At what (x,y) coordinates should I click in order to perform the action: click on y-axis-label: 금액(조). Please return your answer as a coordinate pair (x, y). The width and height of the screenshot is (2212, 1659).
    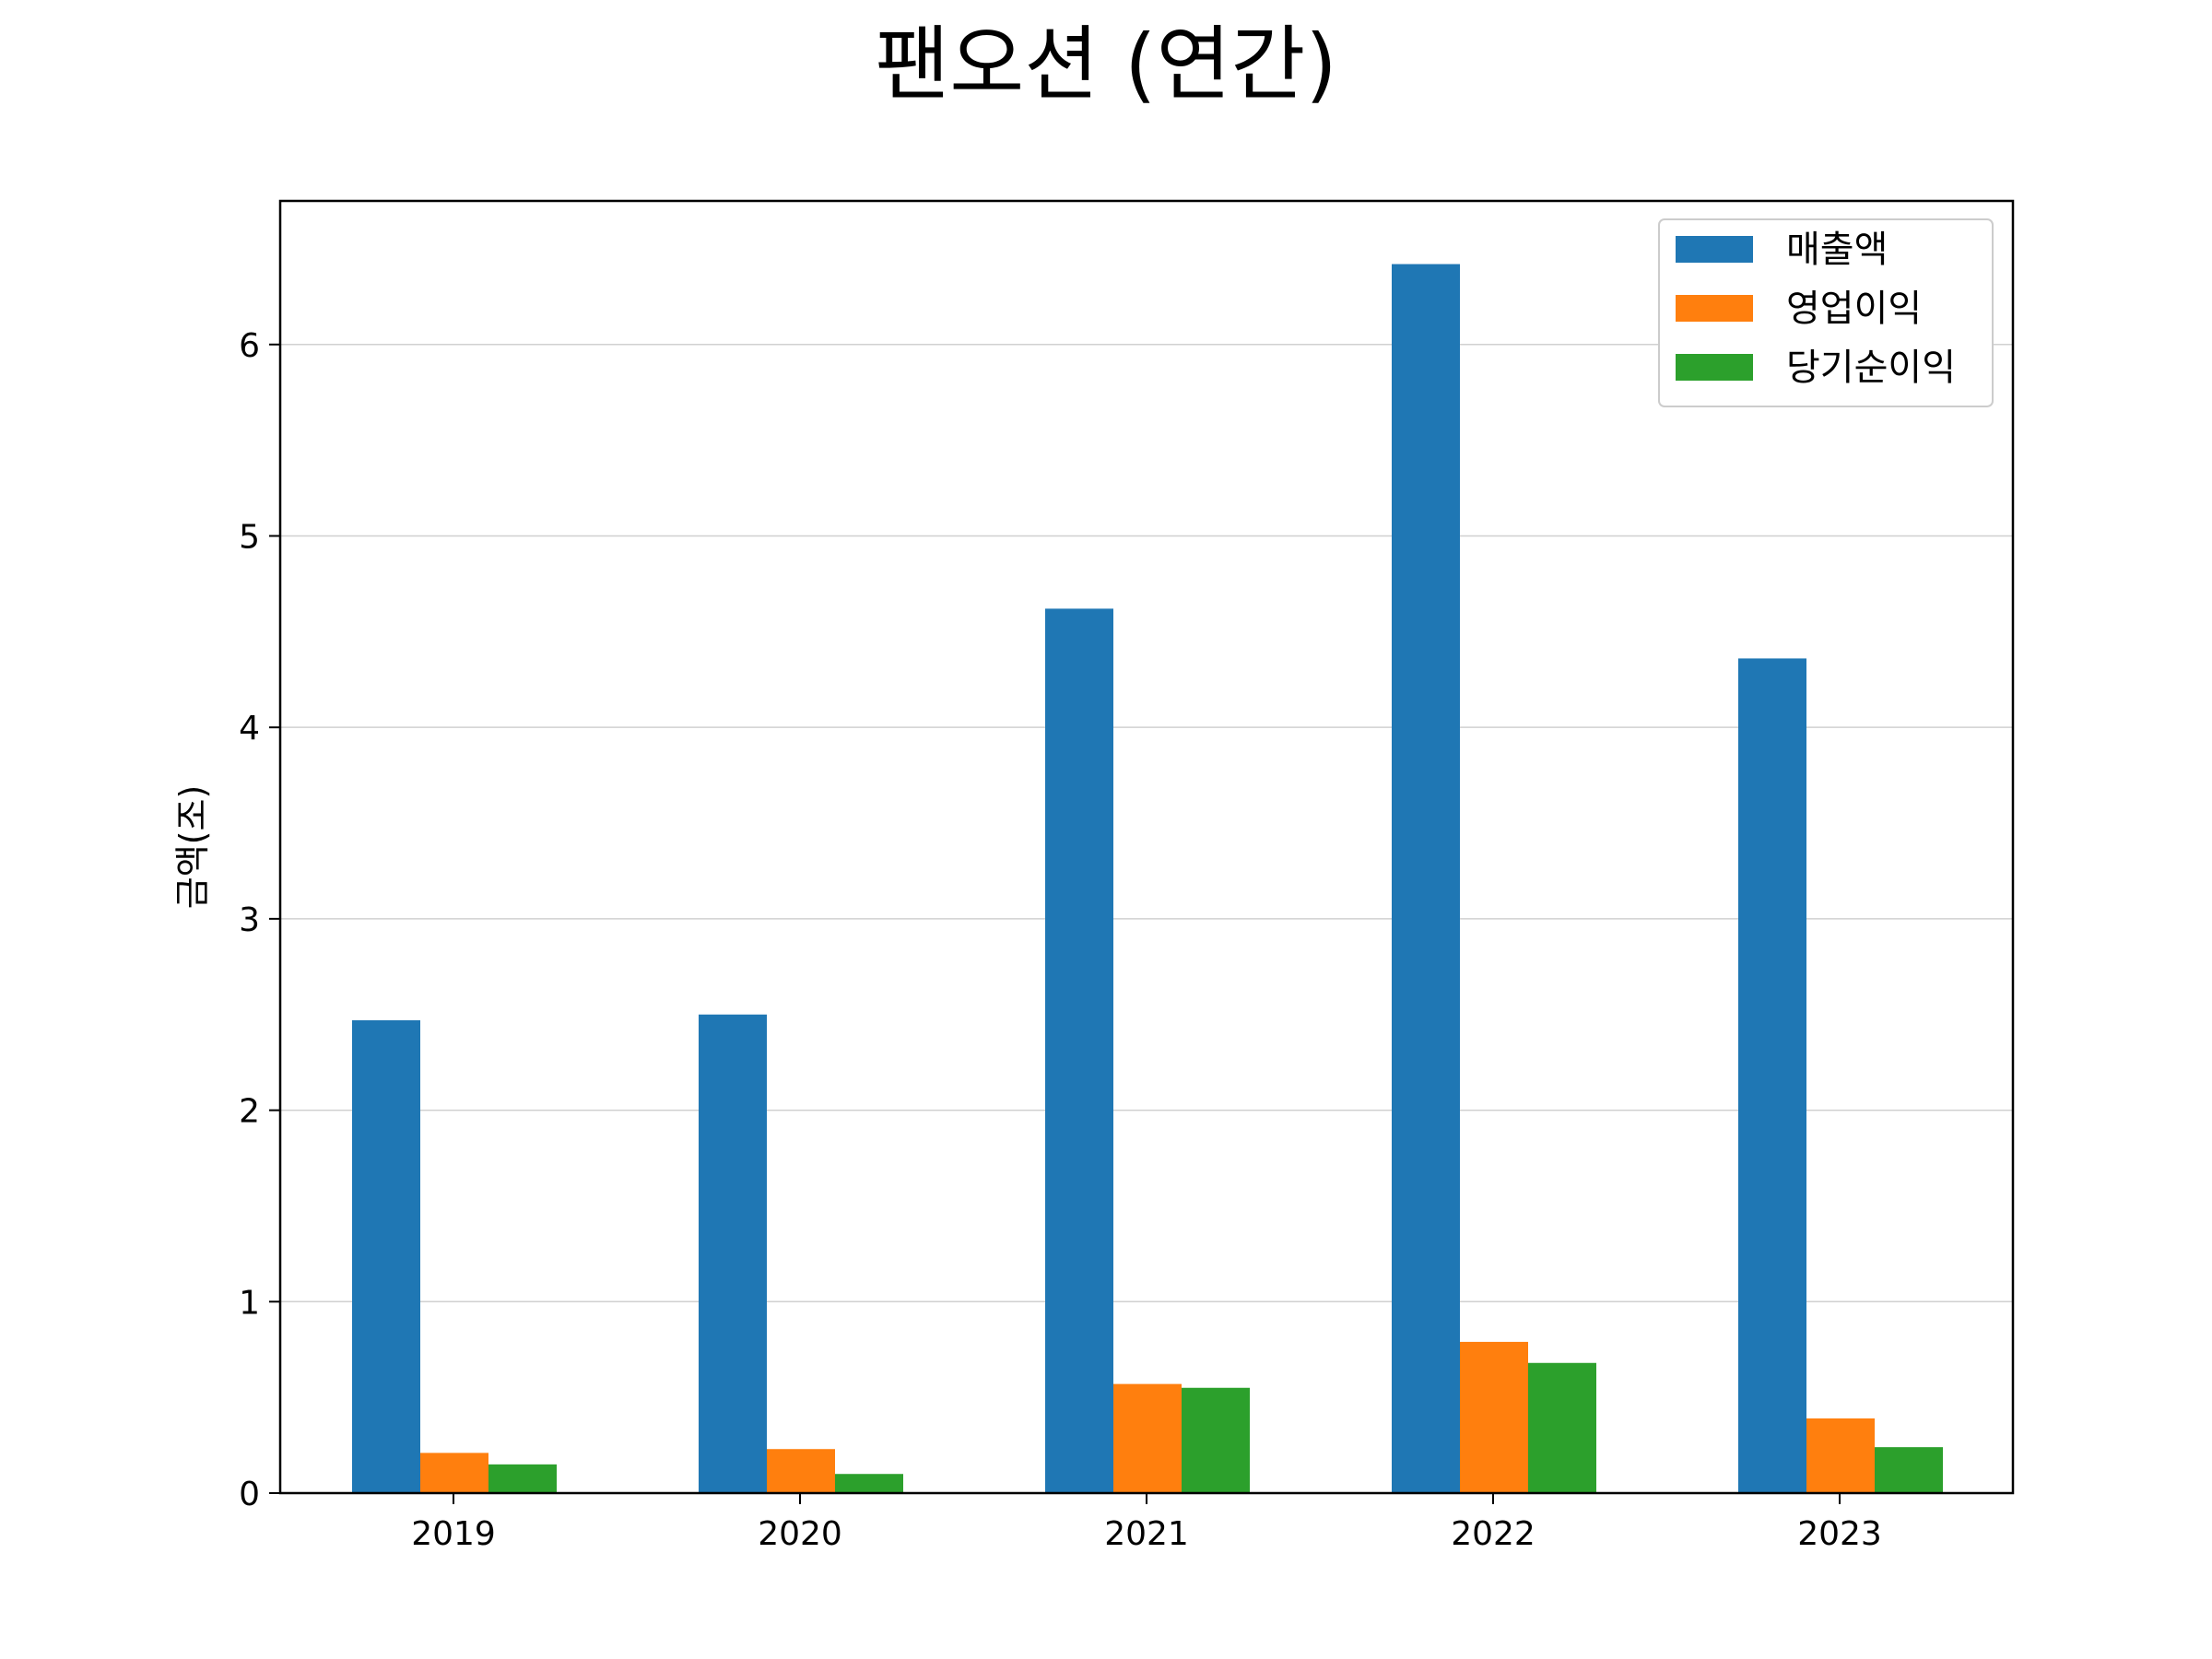
    Looking at the image, I should click on (192, 847).